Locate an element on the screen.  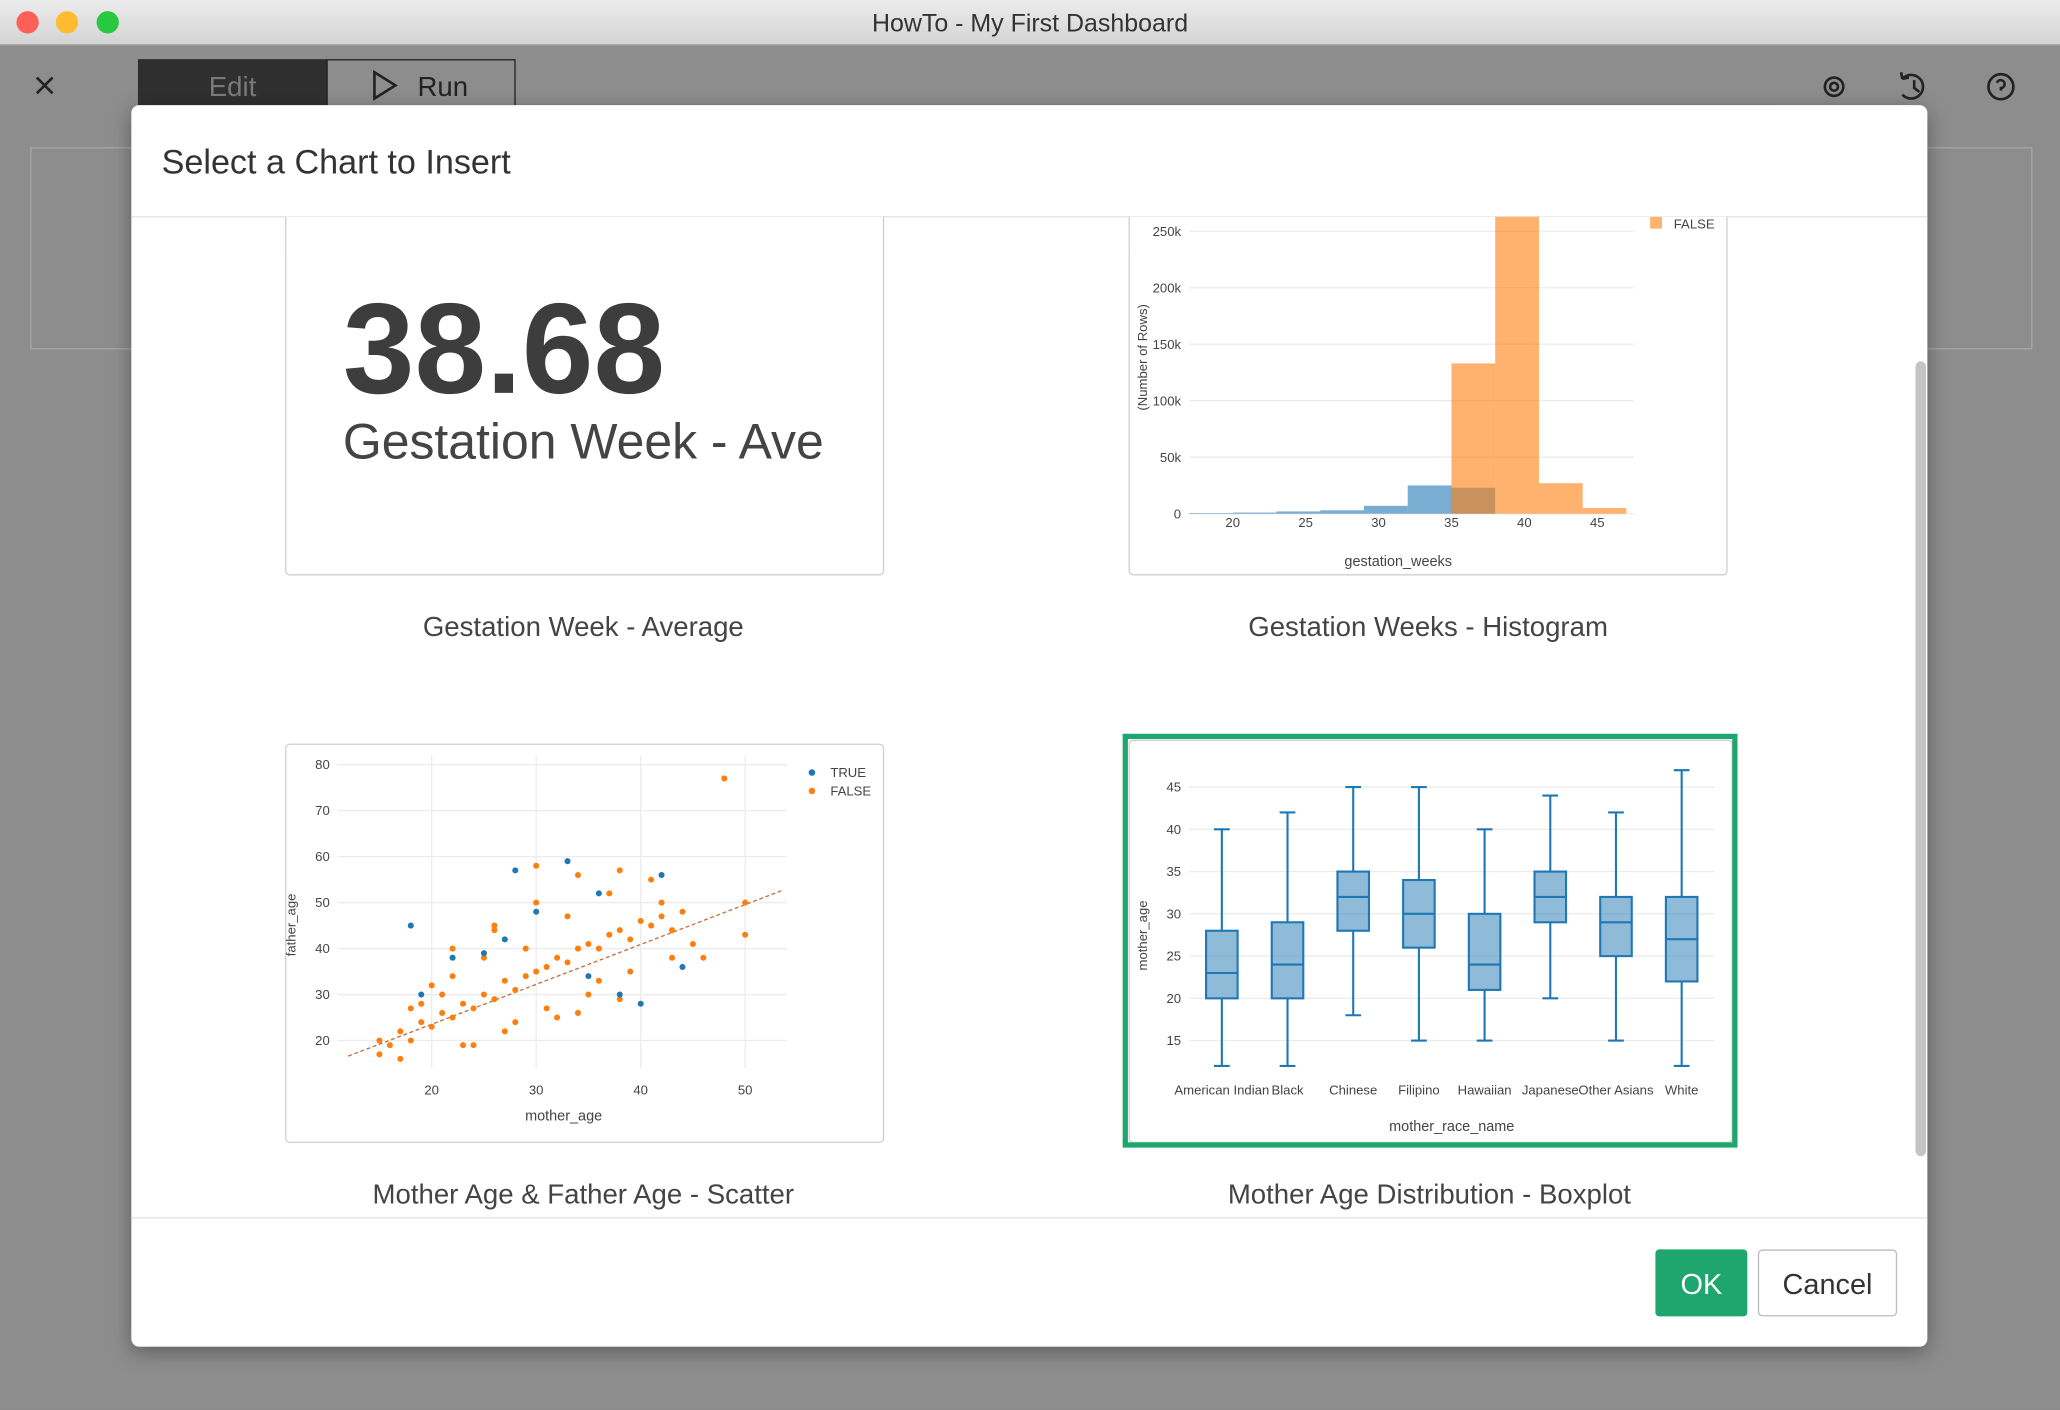
history-icon is located at coordinates (1912, 86).